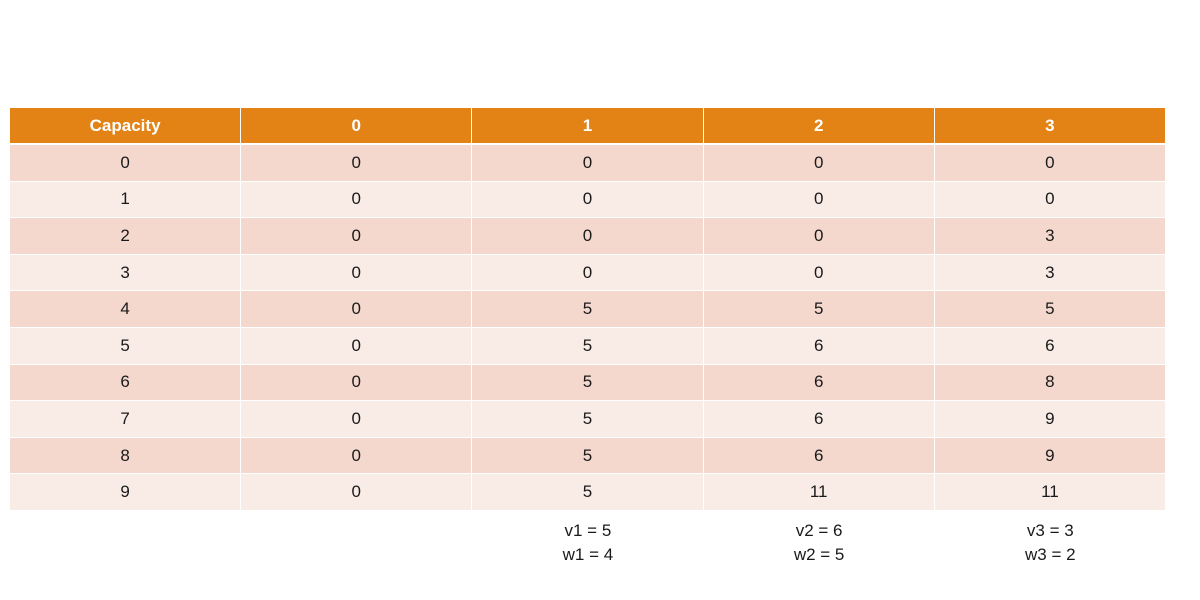  I want to click on header-cell: 2, so click(819, 125).